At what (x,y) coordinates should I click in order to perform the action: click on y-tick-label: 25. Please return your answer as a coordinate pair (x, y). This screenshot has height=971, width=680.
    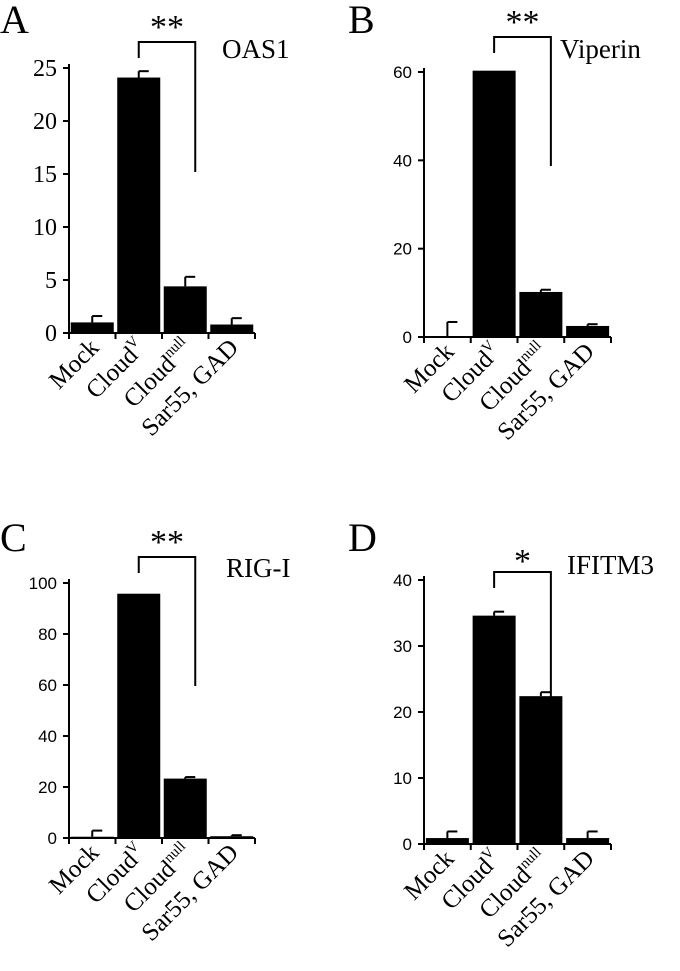
    Looking at the image, I should click on (45, 69).